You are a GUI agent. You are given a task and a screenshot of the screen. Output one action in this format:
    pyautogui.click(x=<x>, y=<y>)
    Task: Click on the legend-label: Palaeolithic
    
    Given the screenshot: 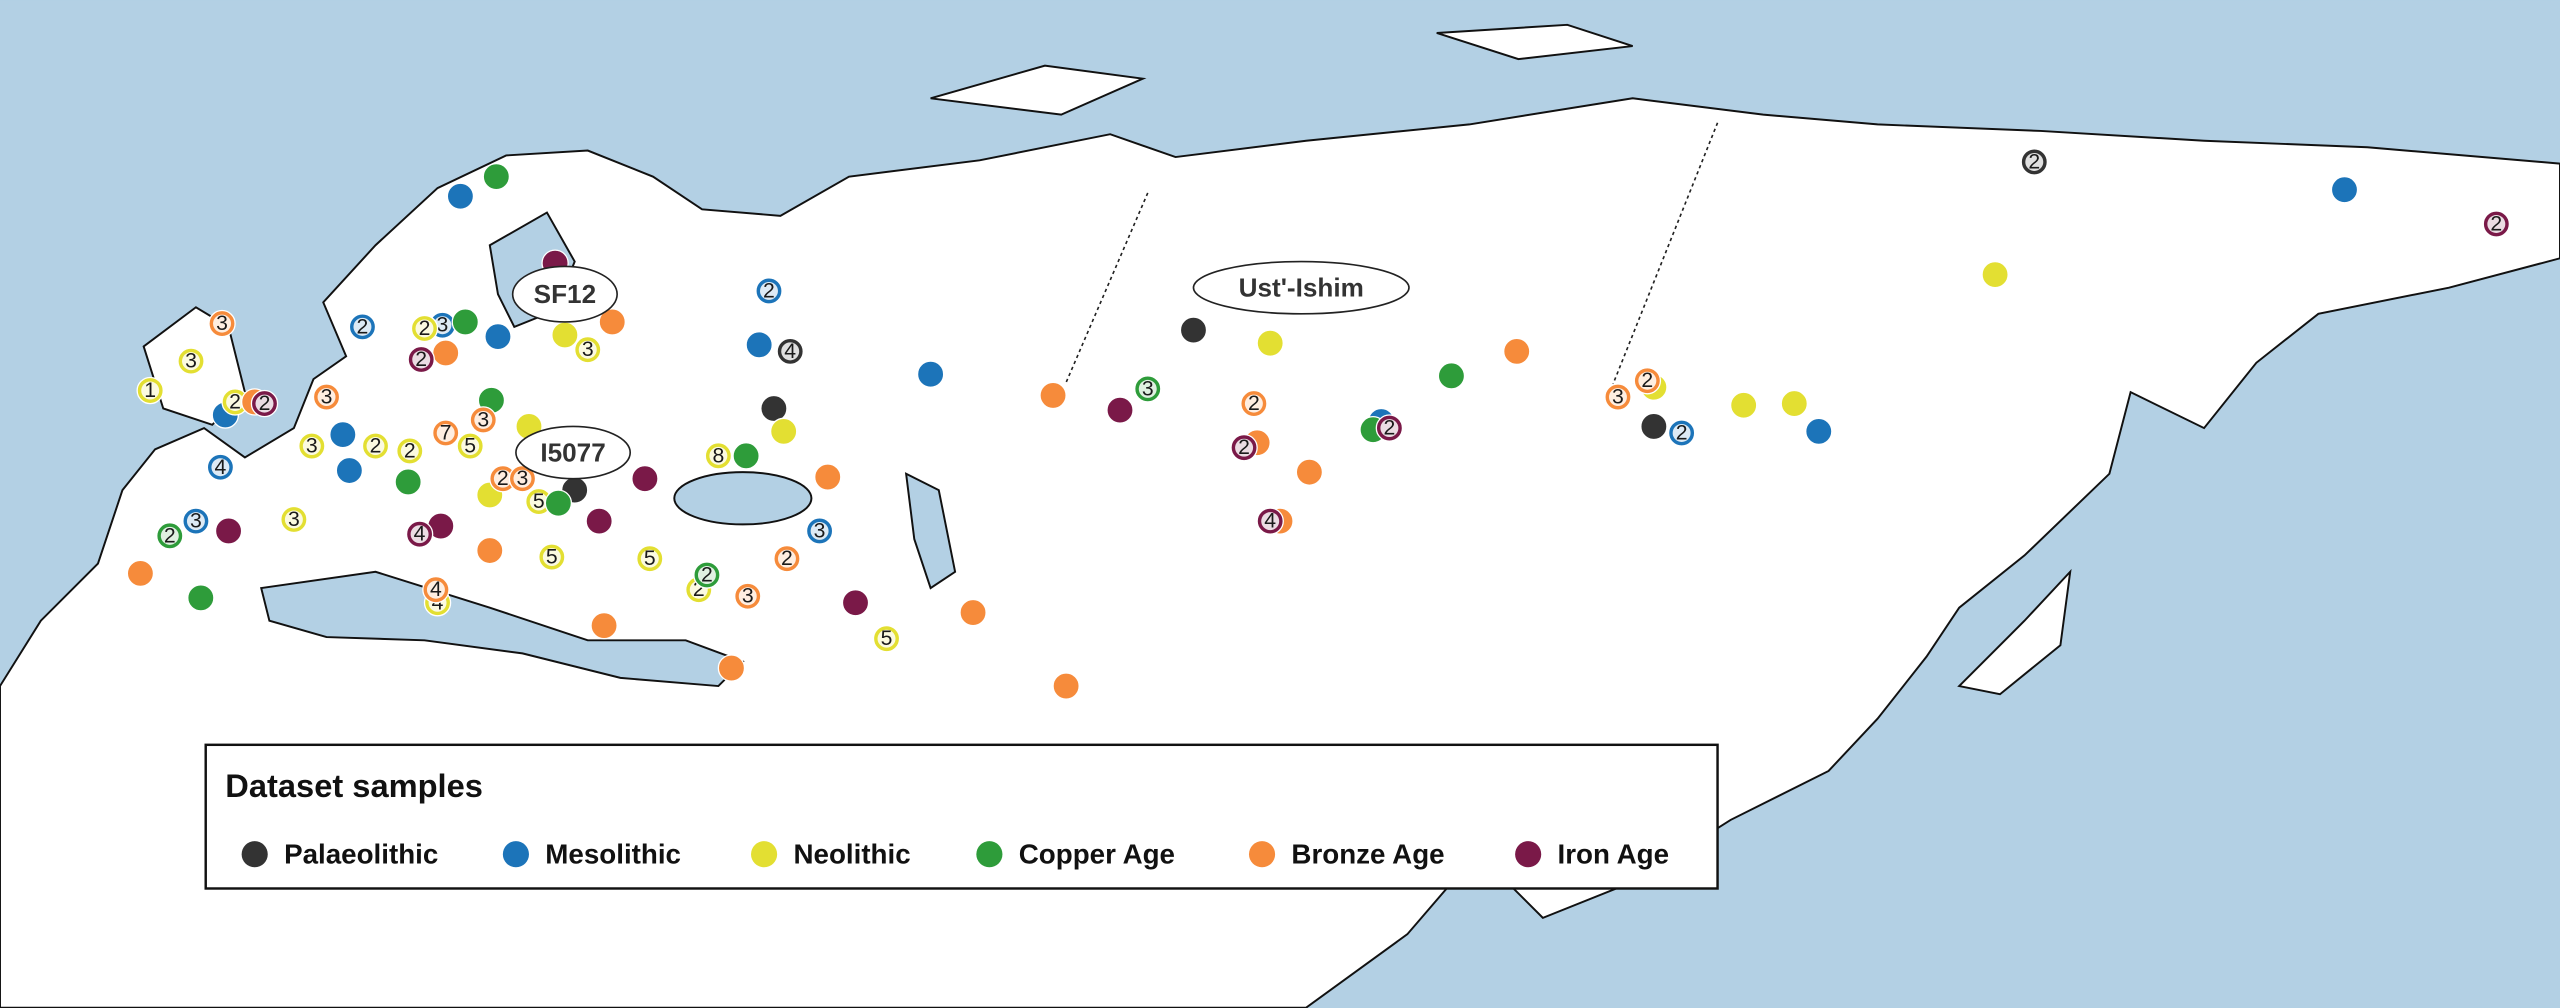 What is the action you would take?
    pyautogui.click(x=361, y=854)
    